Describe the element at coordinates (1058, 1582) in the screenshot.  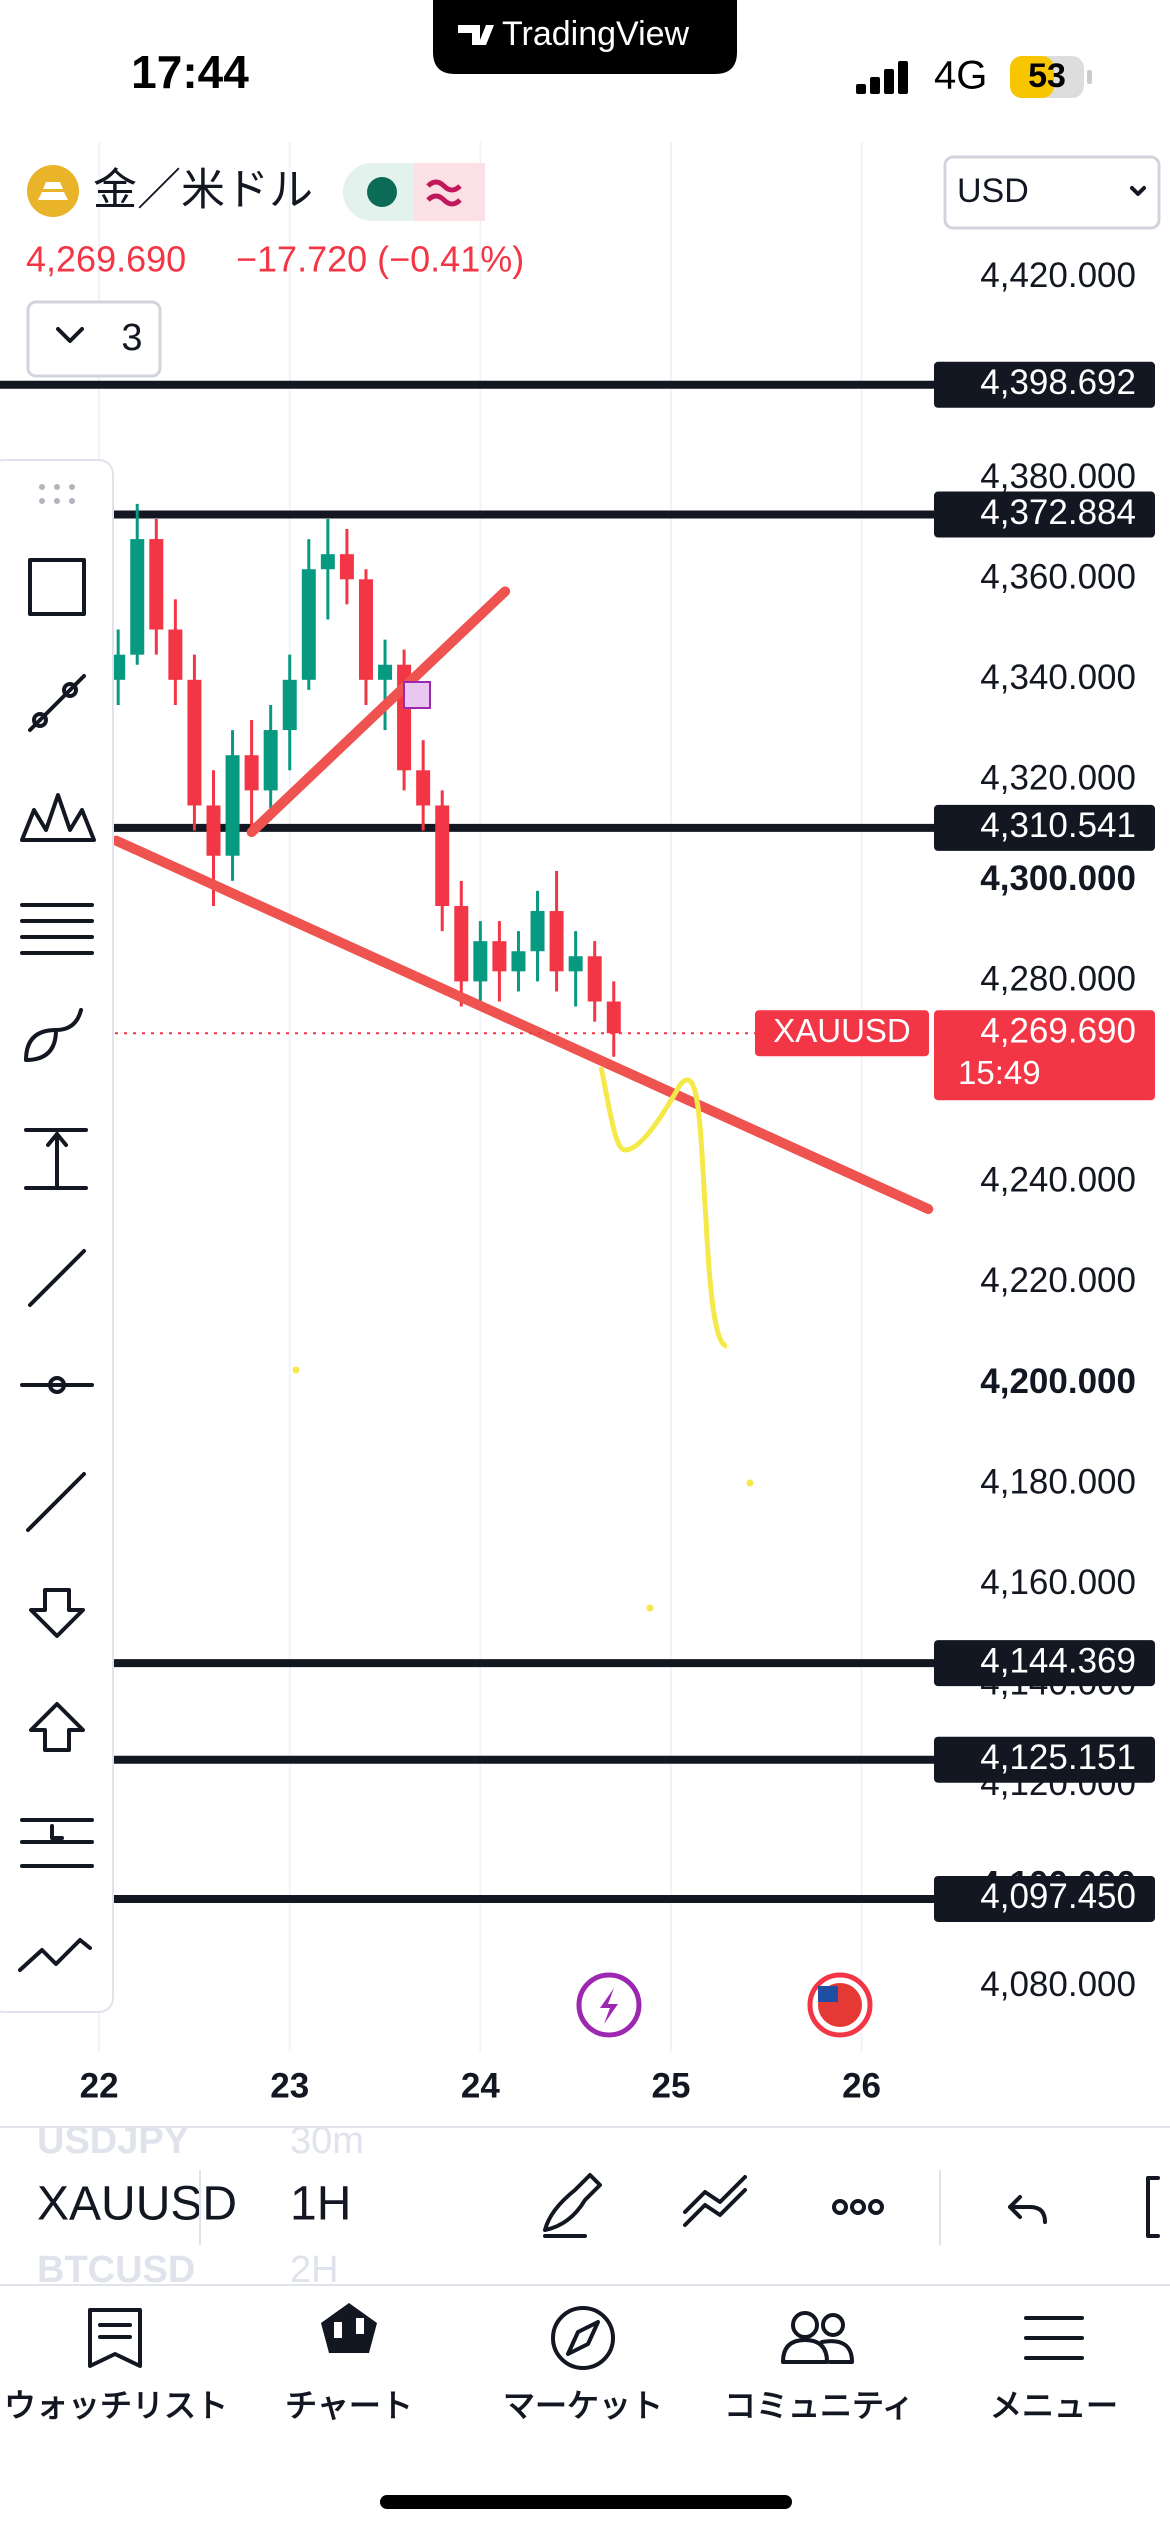
I see `y-tick-label: 4,160.000` at that location.